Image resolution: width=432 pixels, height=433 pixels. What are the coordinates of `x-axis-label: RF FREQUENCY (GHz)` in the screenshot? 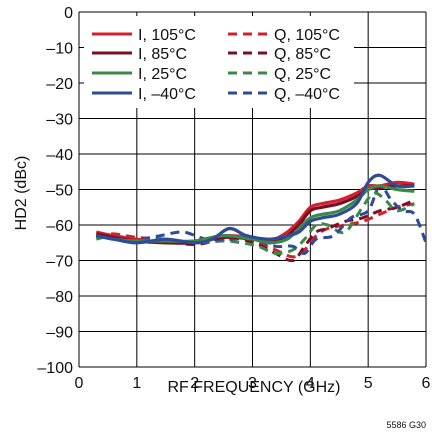 It's located at (253, 387).